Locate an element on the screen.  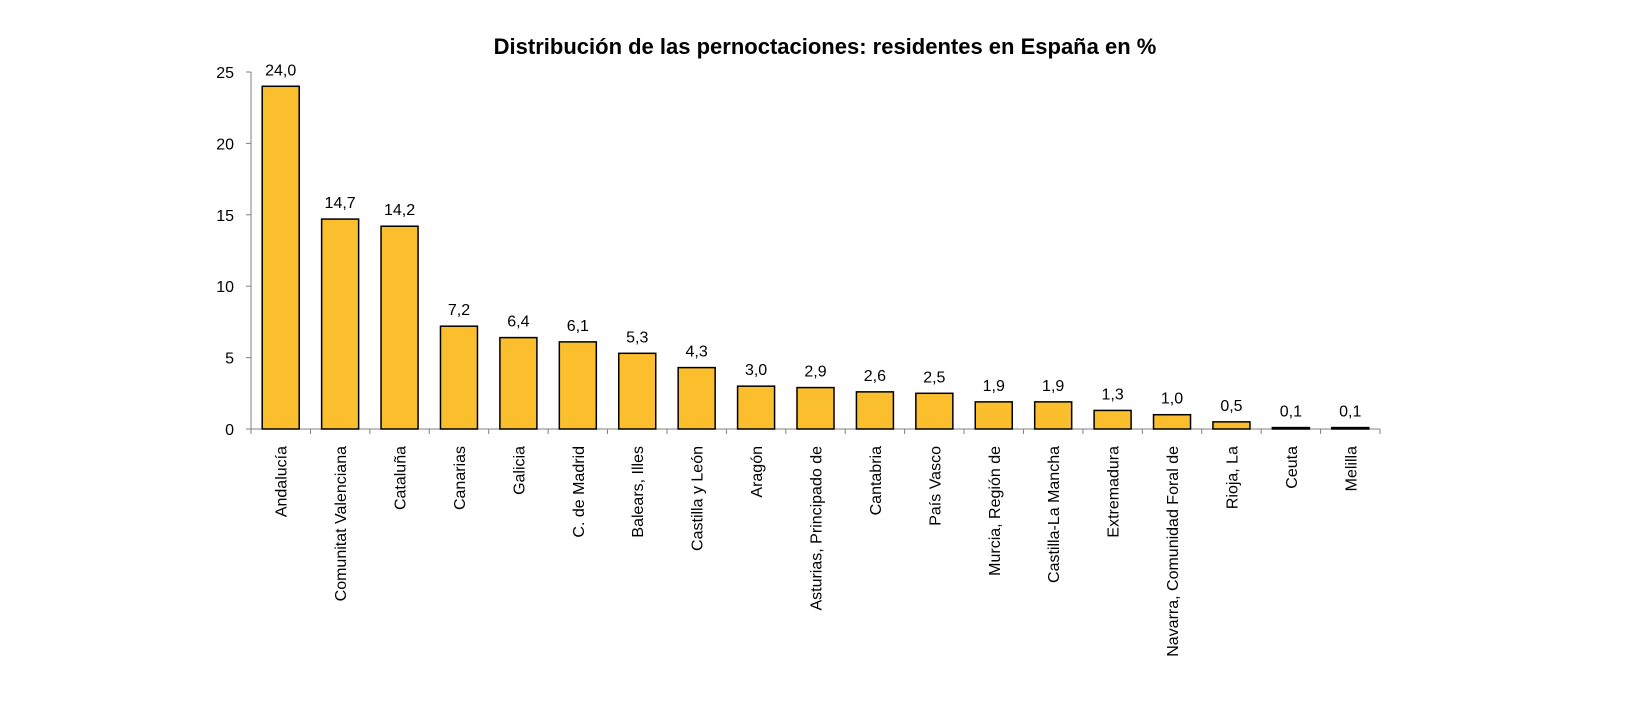
data-label: 1,3 is located at coordinates (1112, 394).